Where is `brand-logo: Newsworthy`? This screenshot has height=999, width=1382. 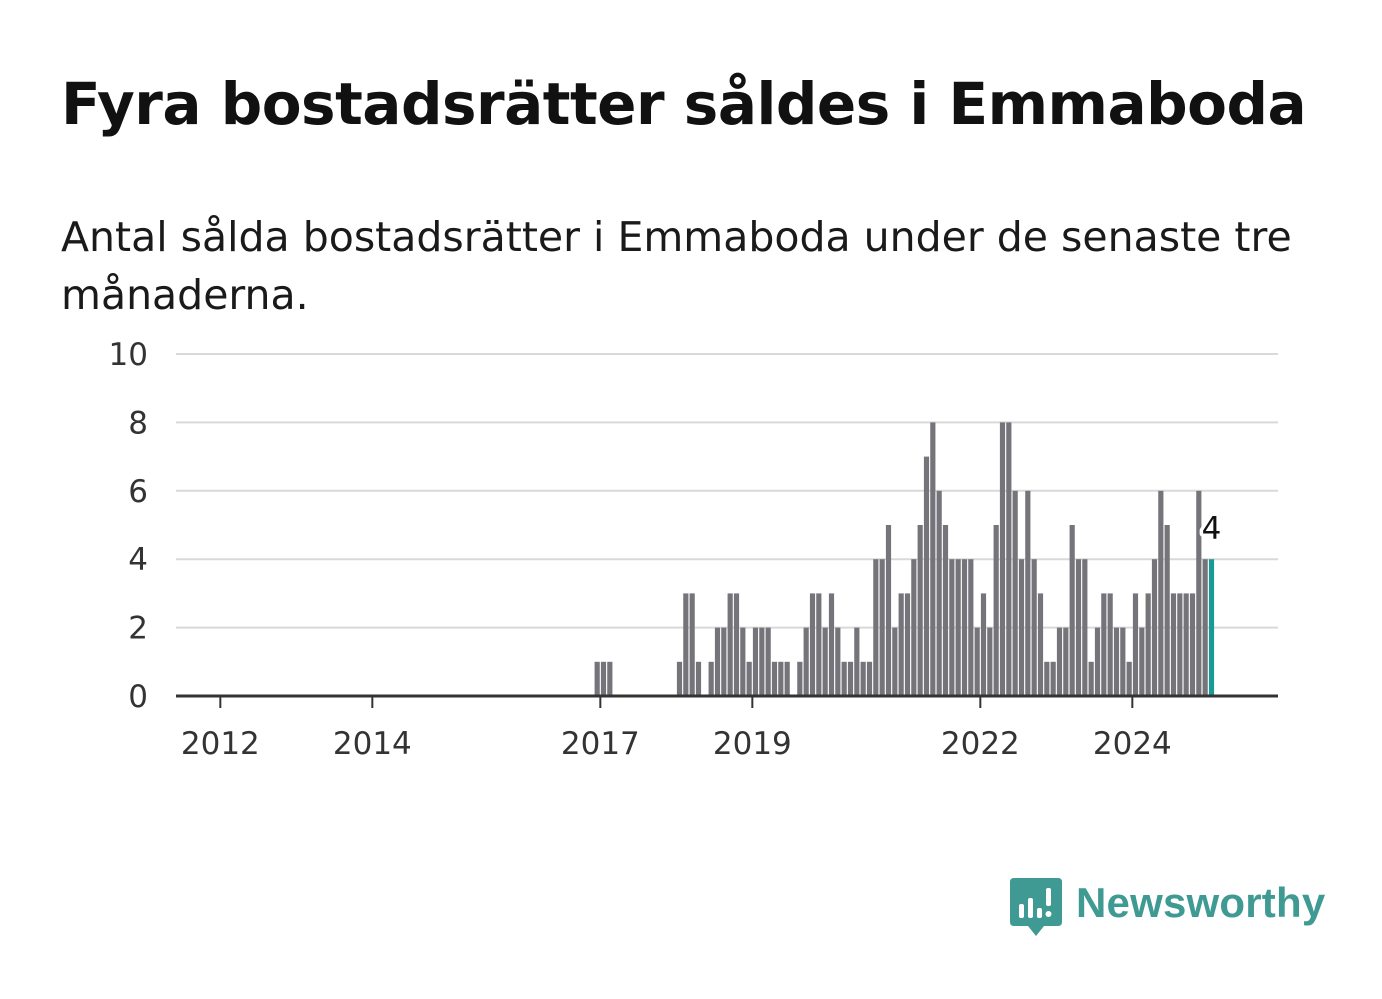
brand-logo: Newsworthy is located at coordinates (1167, 909).